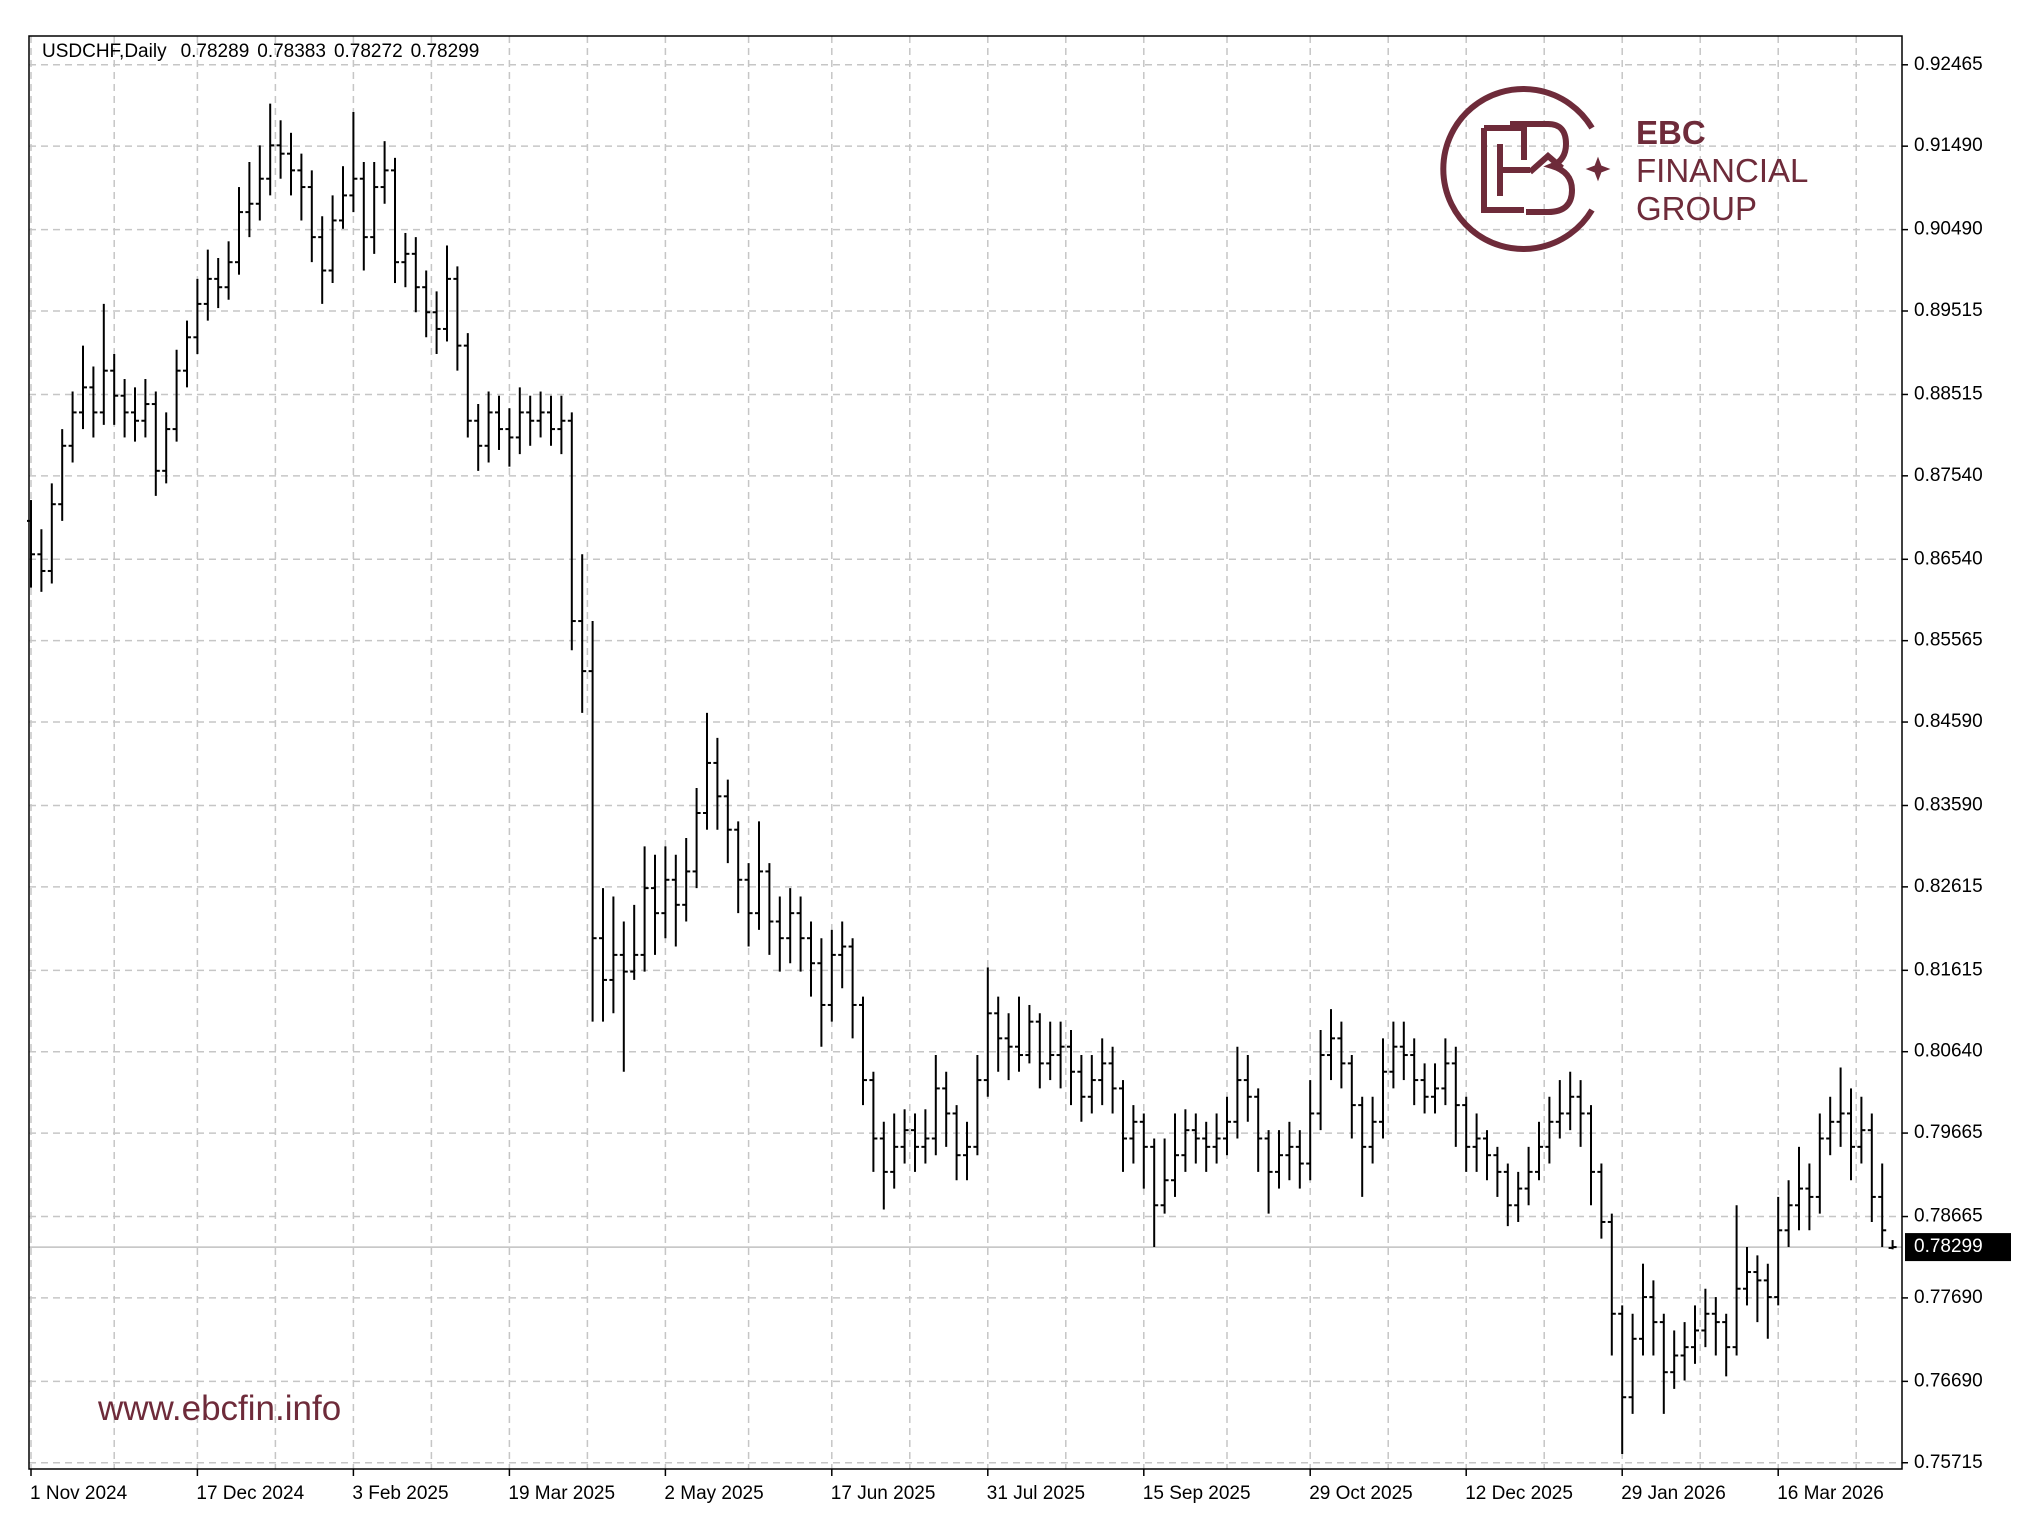  What do you see at coordinates (1948, 805) in the screenshot?
I see `y-tick-label: 0.83590` at bounding box center [1948, 805].